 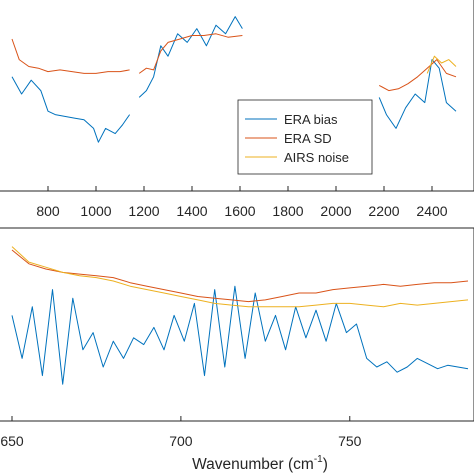 I want to click on legend-label-era-sd: ERA SD, so click(x=308, y=138).